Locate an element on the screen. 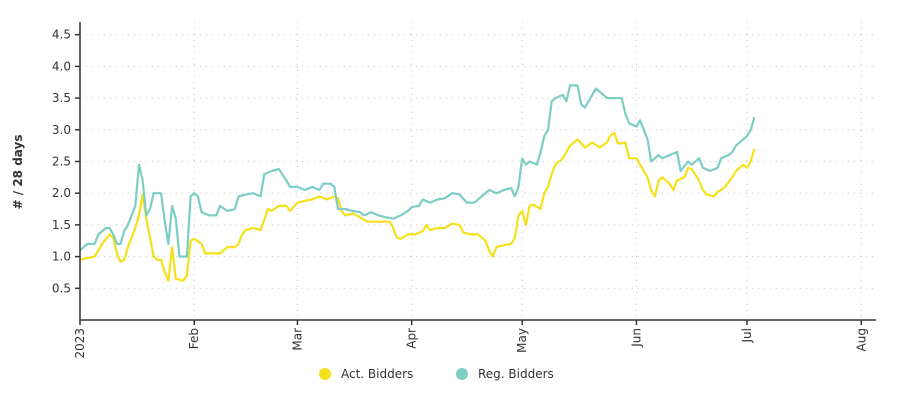  y-tick-label: 2.5 is located at coordinates (61, 161).